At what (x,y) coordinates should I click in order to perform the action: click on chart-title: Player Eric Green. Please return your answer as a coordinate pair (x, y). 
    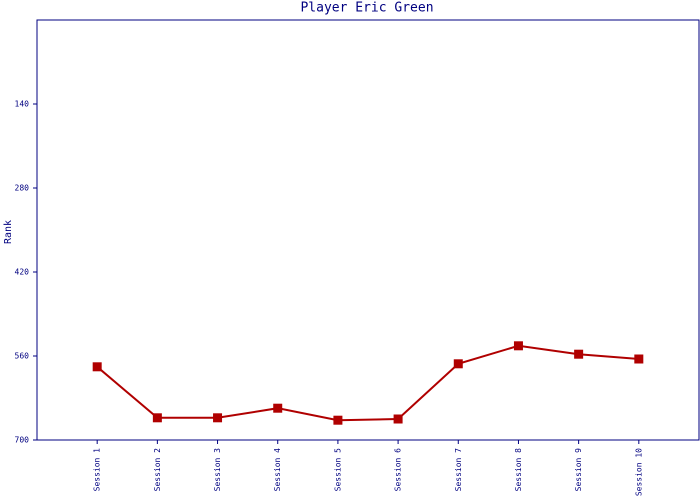
    Looking at the image, I should click on (366, 8).